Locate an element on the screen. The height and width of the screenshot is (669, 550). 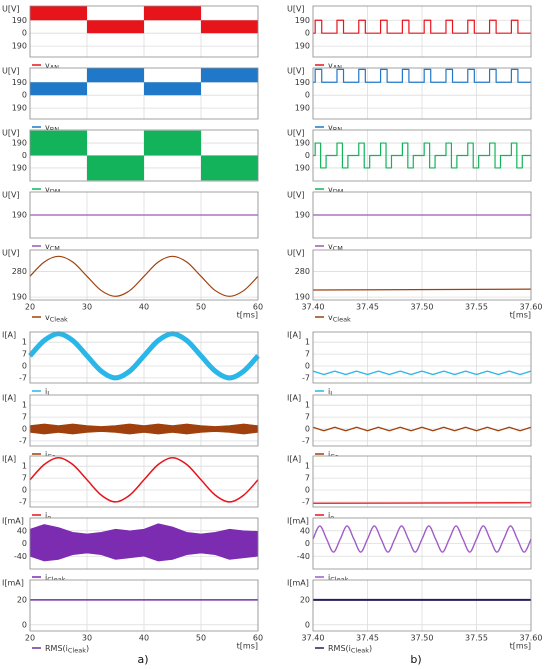
legend: vAN is located at coordinates (52, 66).